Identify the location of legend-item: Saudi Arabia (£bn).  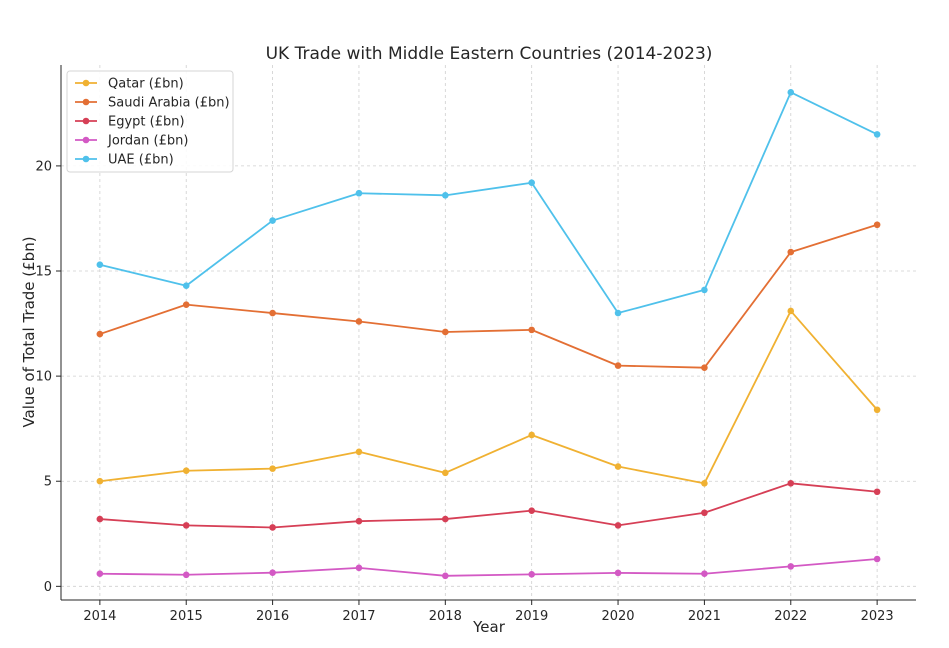
(152, 103).